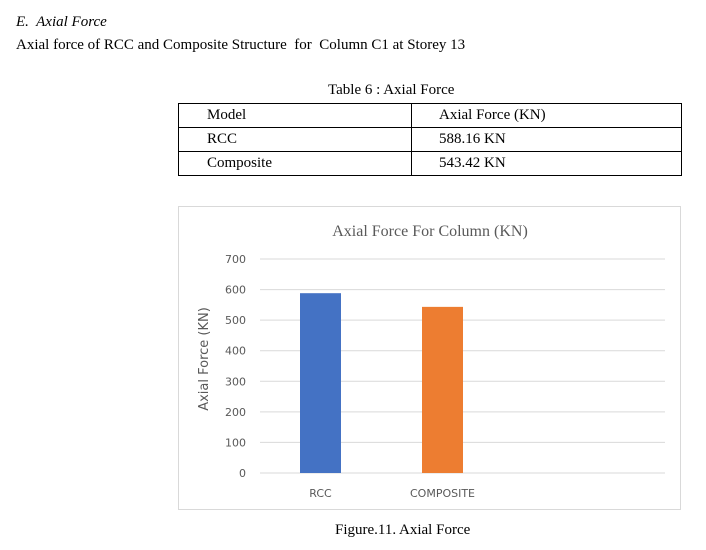 The height and width of the screenshot is (550, 706). What do you see at coordinates (235, 290) in the screenshot?
I see `y-tick-label: 600` at bounding box center [235, 290].